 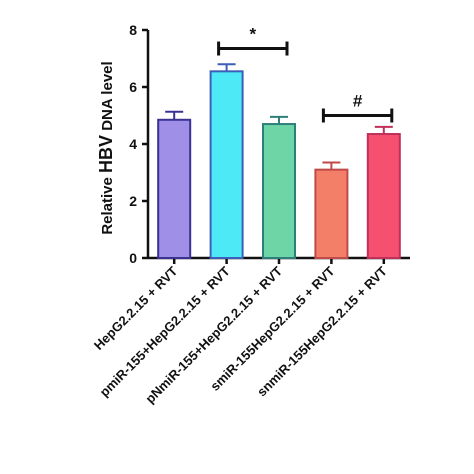 I want to click on y-axis-label-prefix: Relative, so click(x=107, y=204).